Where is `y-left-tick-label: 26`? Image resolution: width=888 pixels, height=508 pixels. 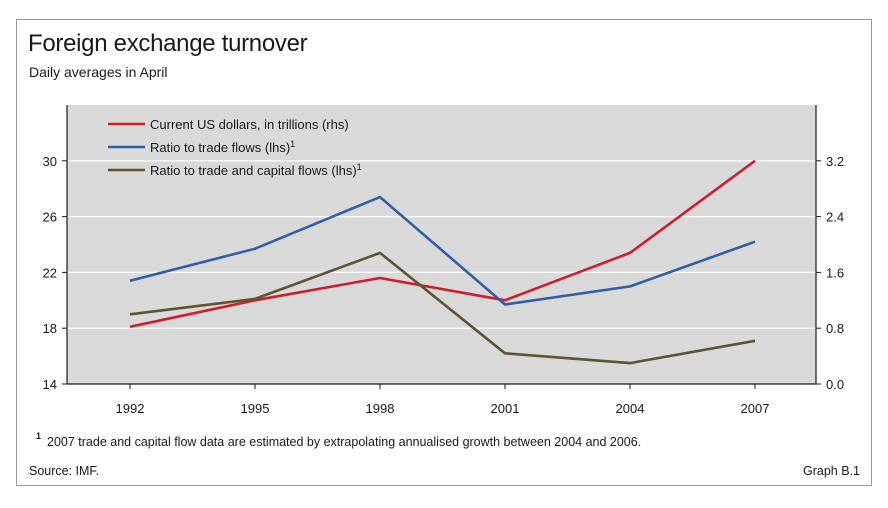
y-left-tick-label: 26 is located at coordinates (50, 217).